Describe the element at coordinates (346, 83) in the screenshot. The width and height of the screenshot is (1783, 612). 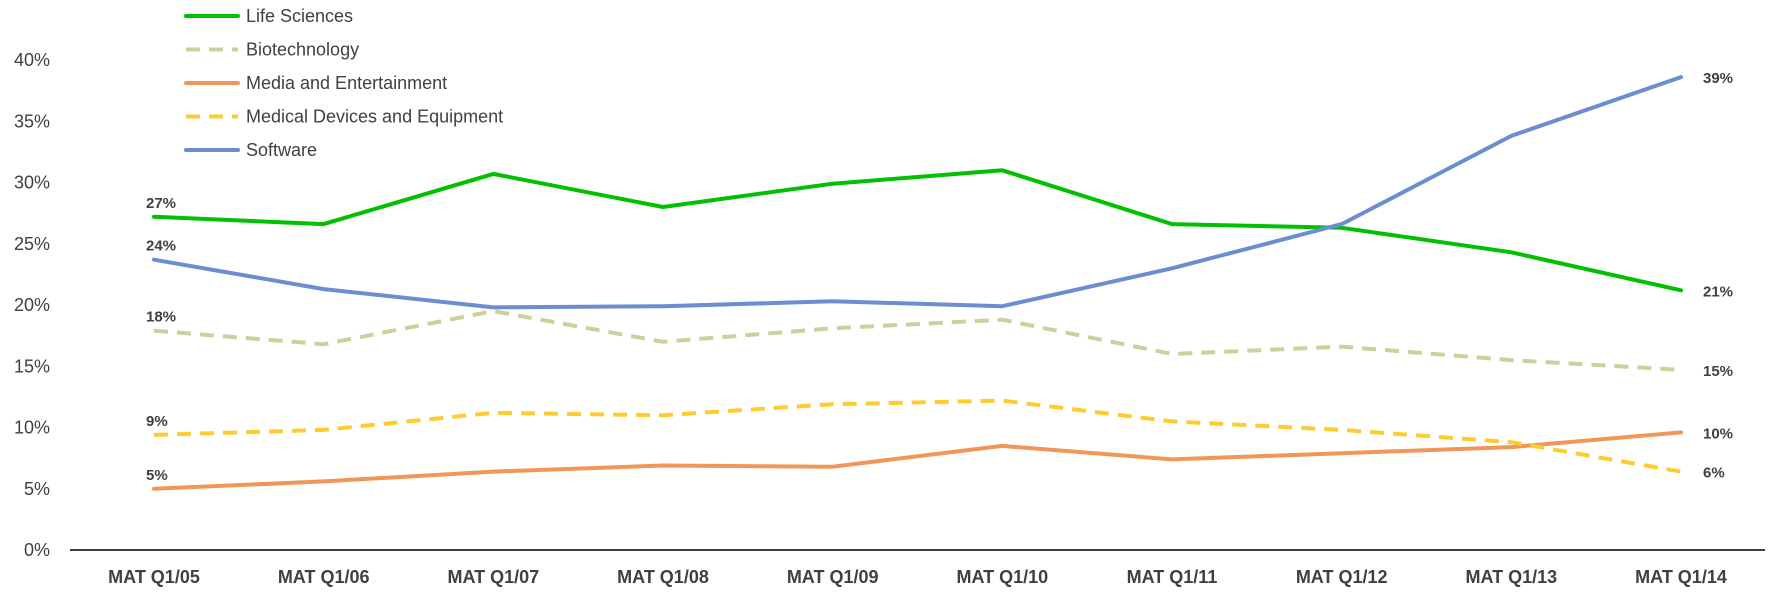
I see `legend-label: Media and Entertainment` at that location.